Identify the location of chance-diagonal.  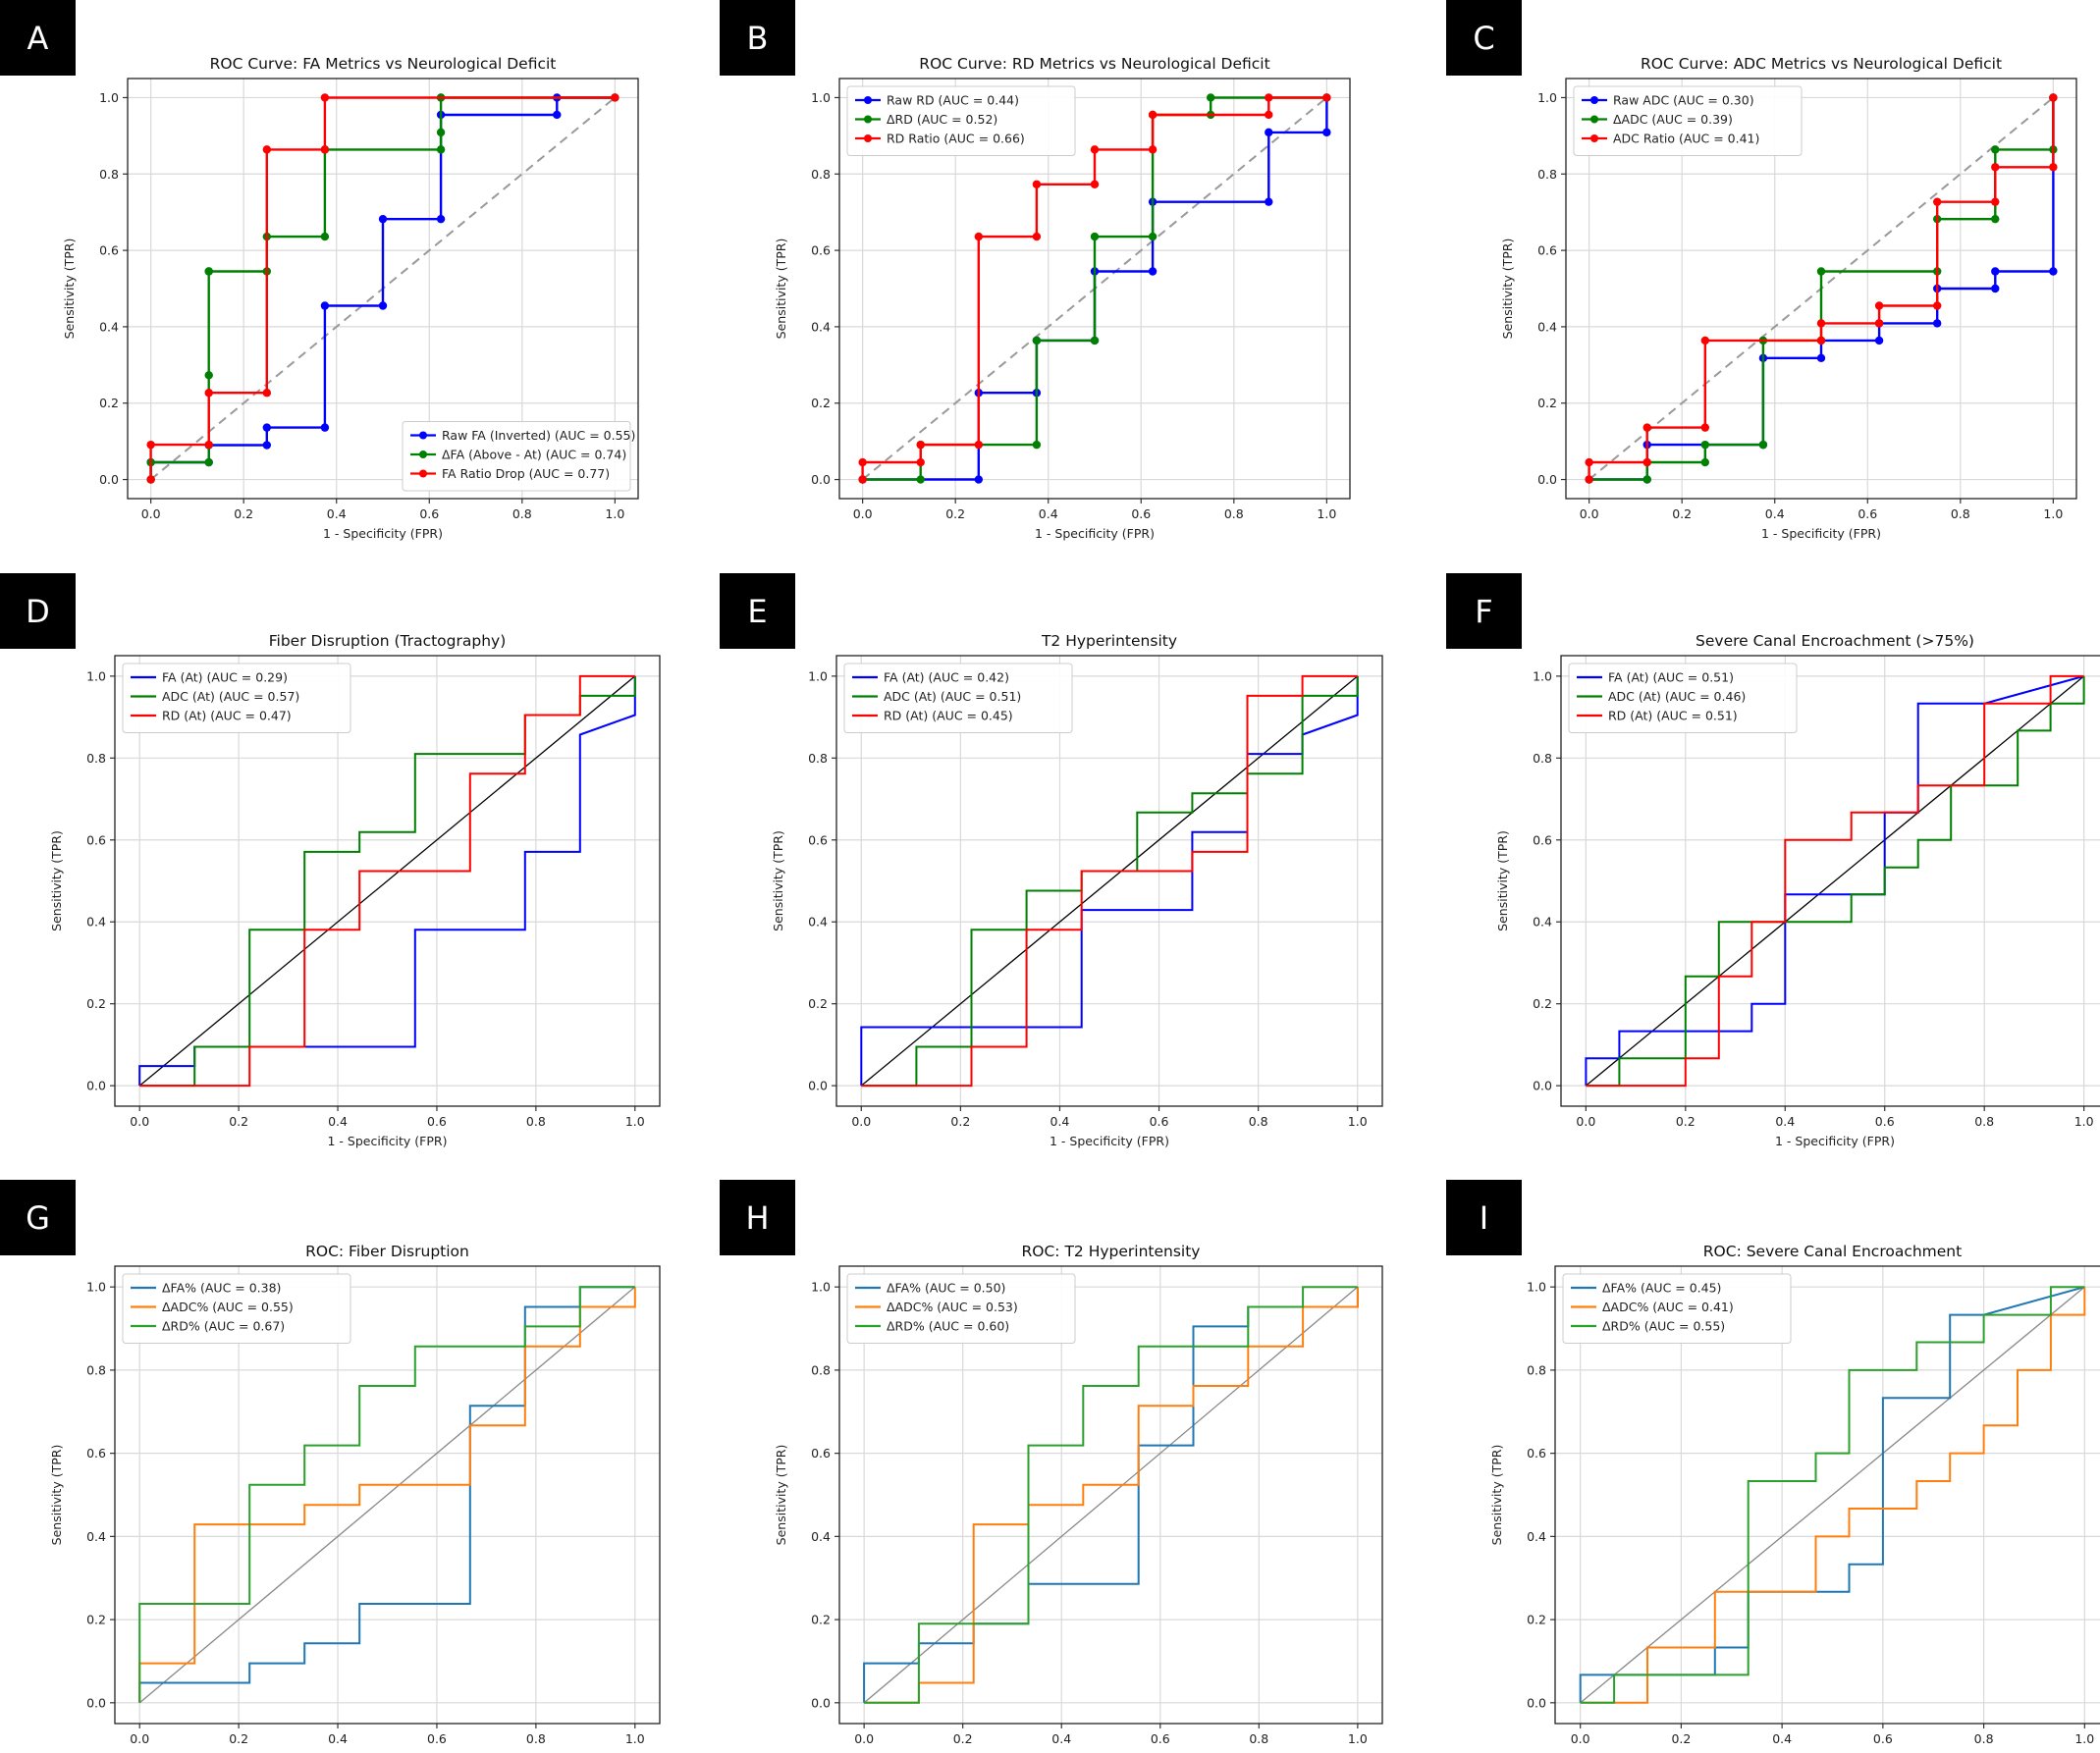
(1109, 881).